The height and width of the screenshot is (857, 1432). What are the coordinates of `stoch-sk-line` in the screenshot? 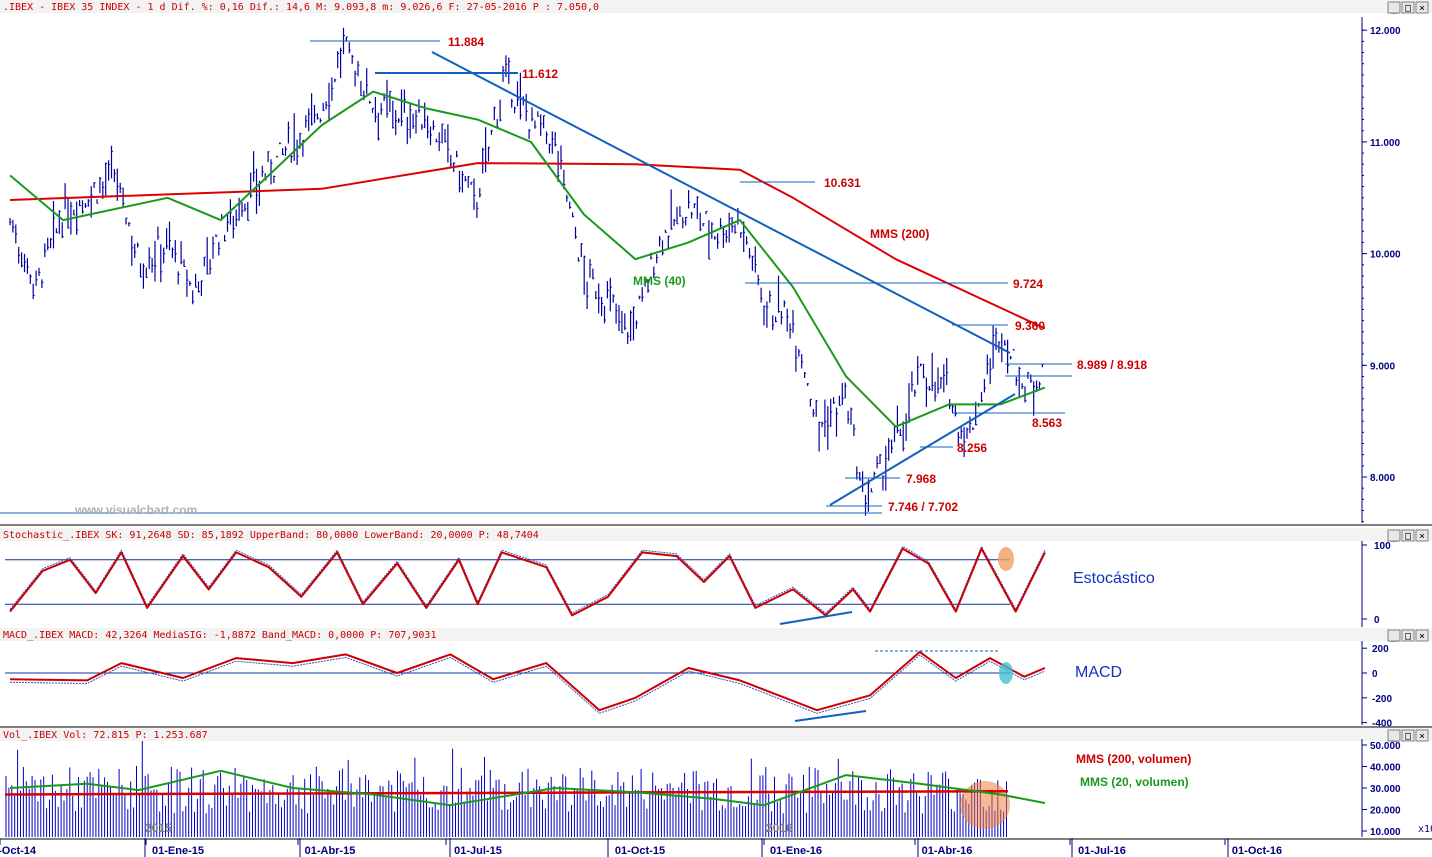 It's located at (527, 582).